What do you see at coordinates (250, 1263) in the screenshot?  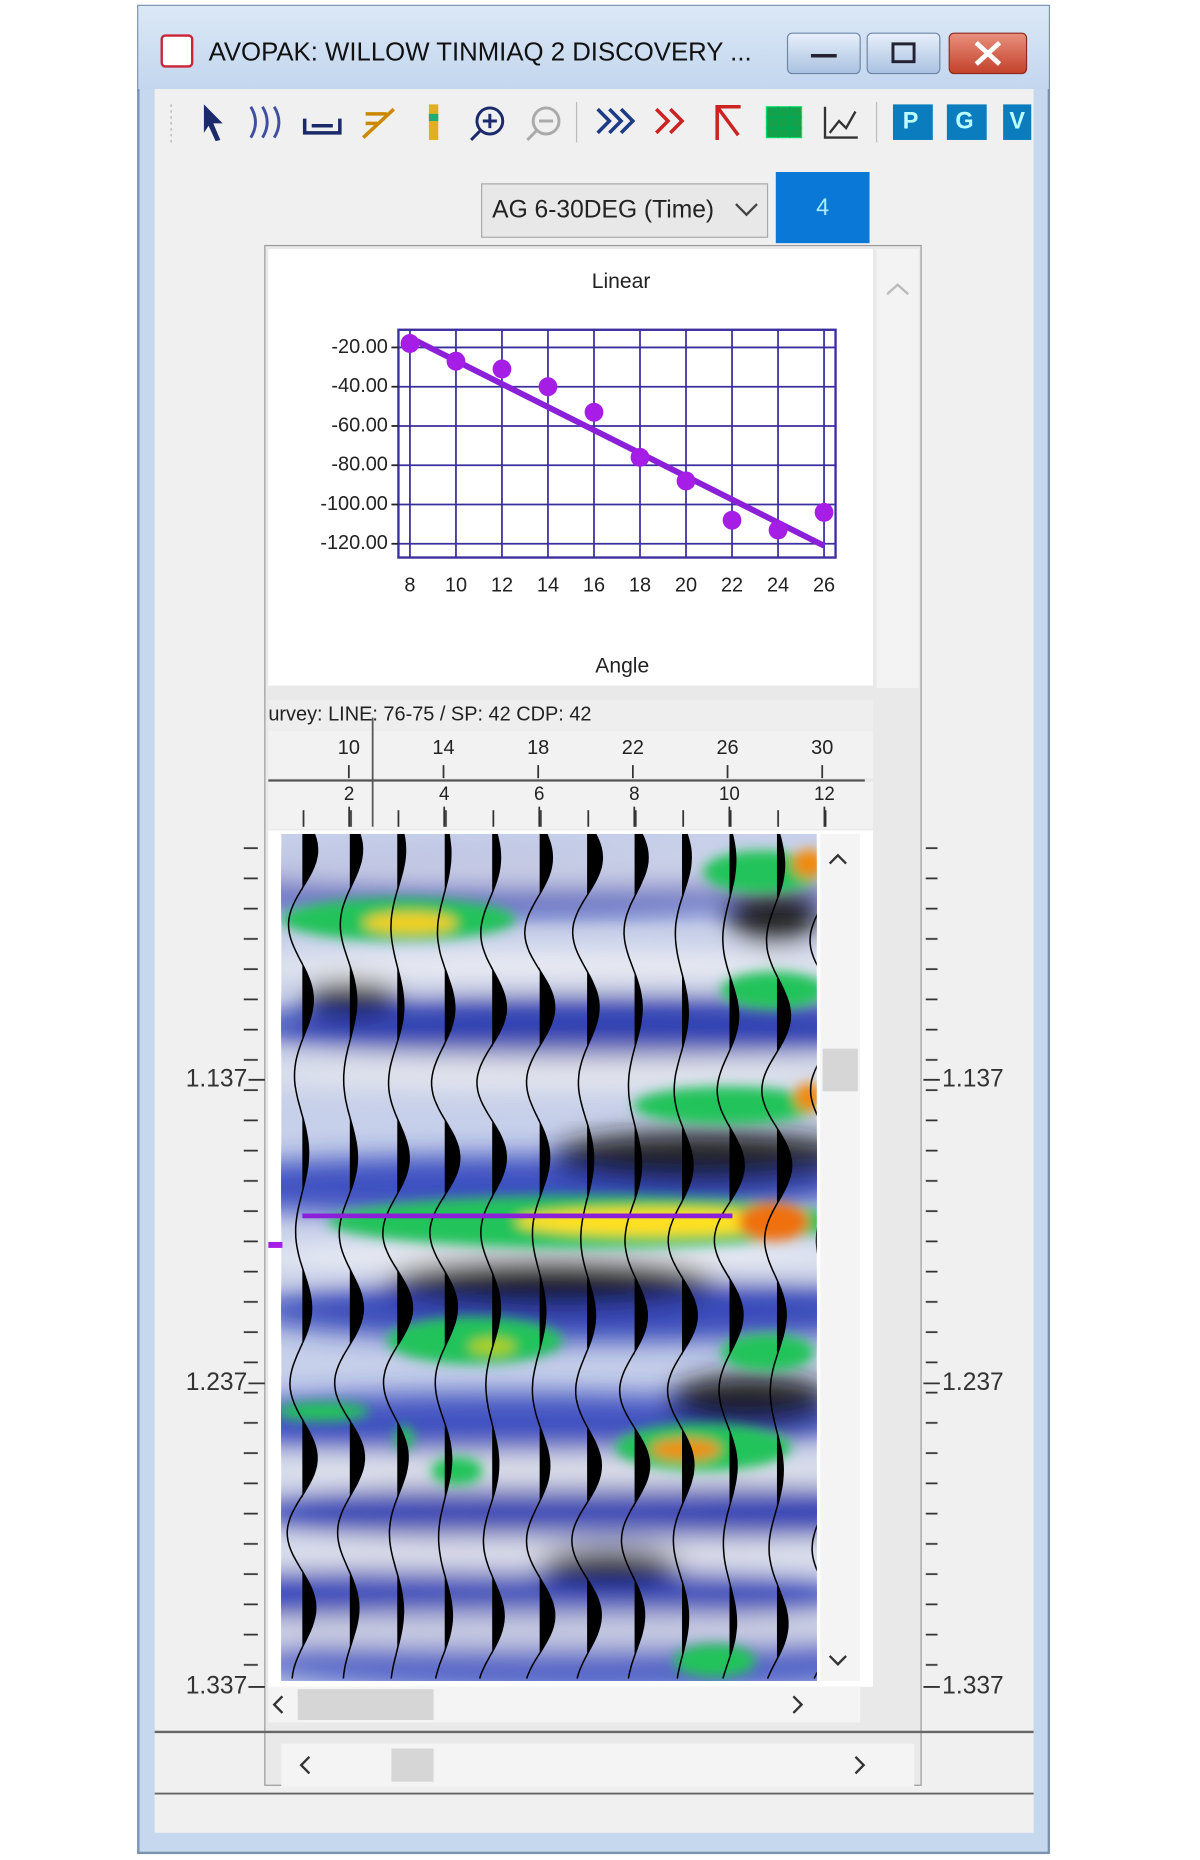 I see `time-minor-ticks-left` at bounding box center [250, 1263].